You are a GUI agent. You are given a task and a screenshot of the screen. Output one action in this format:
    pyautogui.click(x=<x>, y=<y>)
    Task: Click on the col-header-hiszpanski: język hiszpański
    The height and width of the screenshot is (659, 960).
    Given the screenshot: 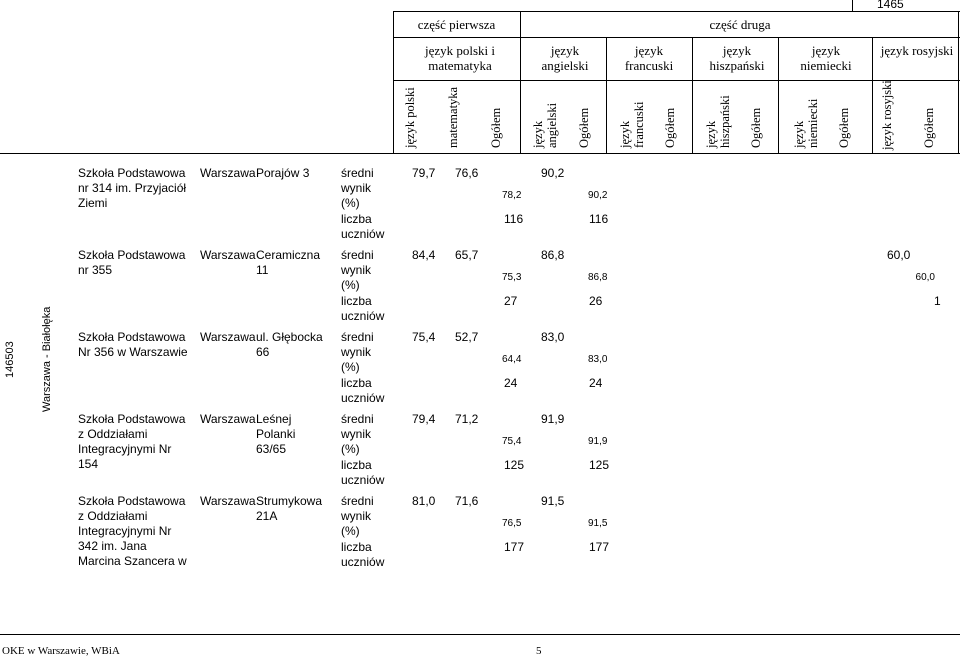 What is the action you would take?
    pyautogui.click(x=718, y=121)
    